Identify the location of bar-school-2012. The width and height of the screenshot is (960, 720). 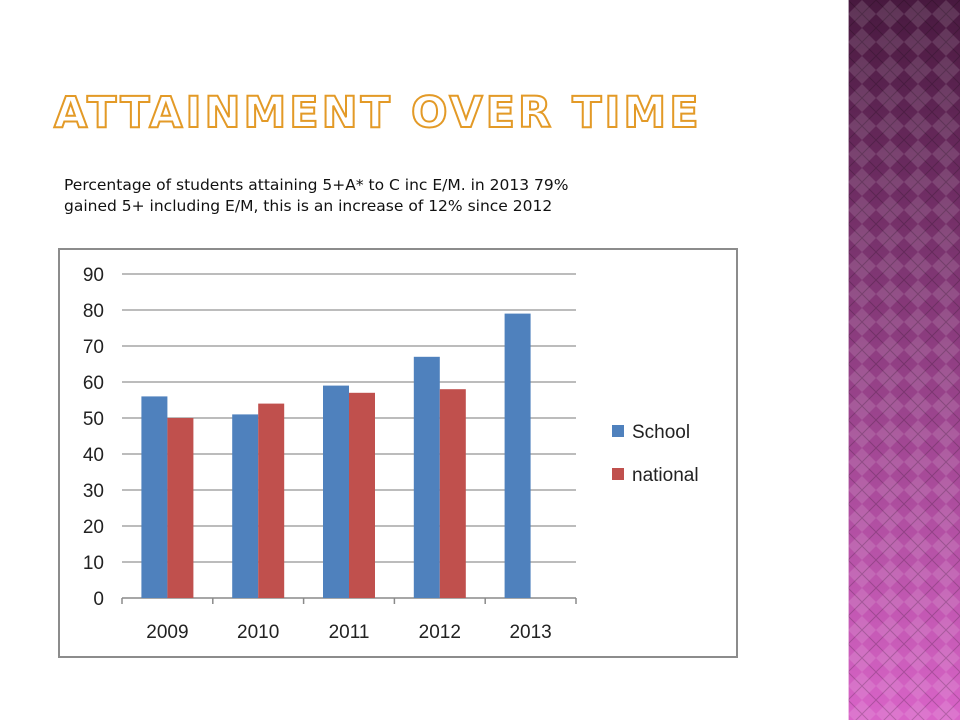
(426, 477).